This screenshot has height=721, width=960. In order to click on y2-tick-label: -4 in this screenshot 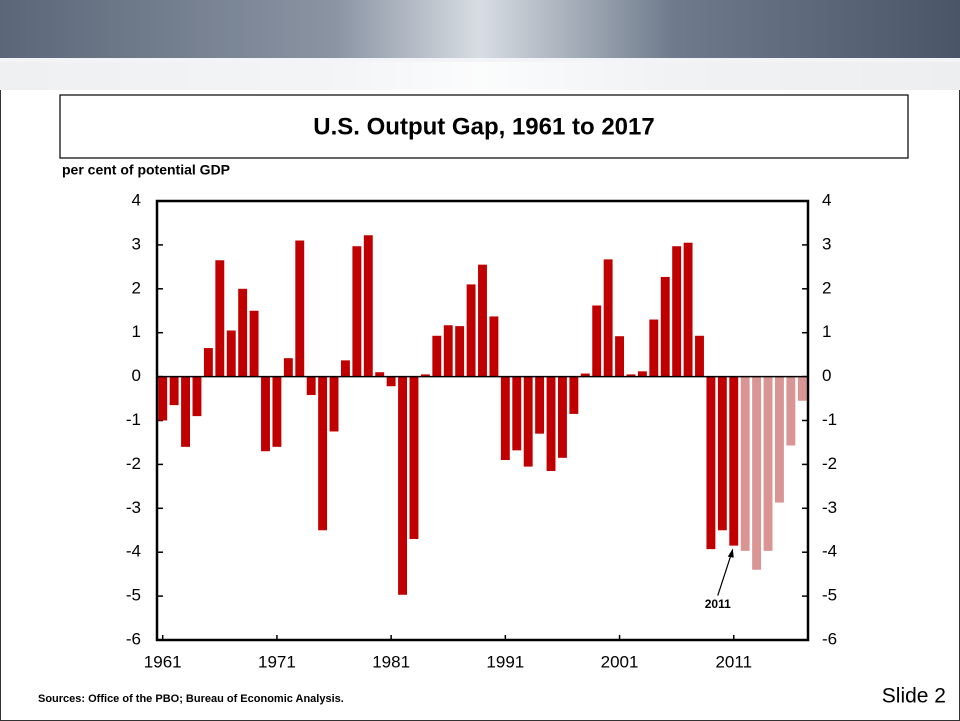, I will do `click(829, 551)`.